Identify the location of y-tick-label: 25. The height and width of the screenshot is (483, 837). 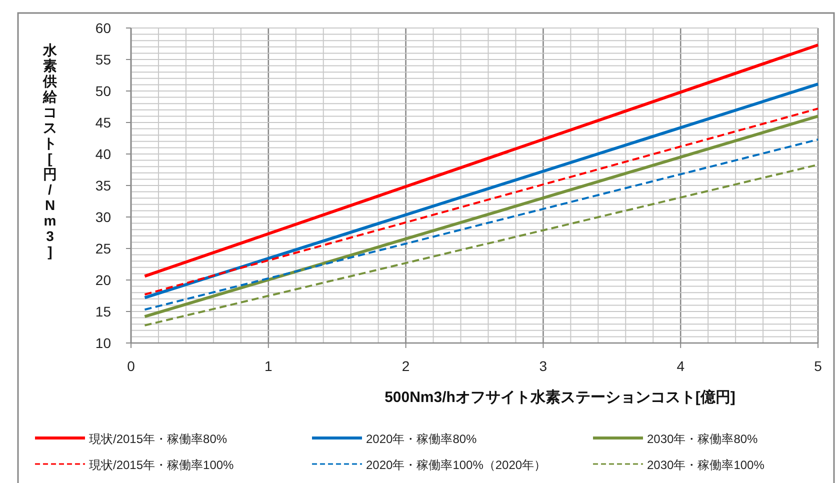
(103, 248).